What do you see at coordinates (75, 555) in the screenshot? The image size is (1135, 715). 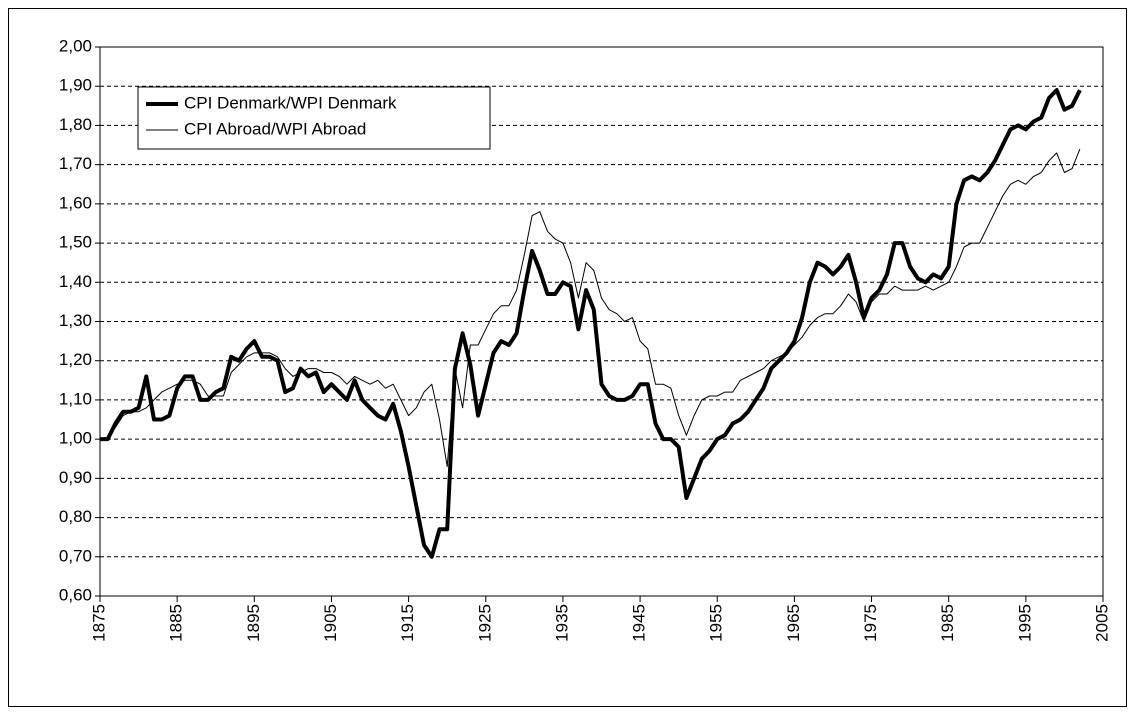 I see `y-tick-label: 0,70` at bounding box center [75, 555].